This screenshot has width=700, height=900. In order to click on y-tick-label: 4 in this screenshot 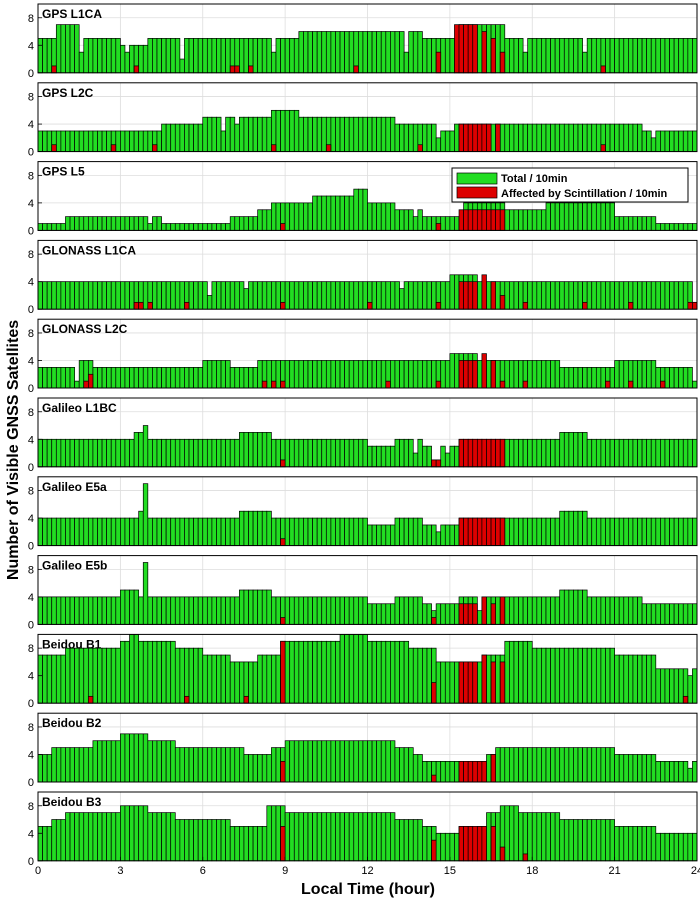, I will do `click(31, 598)`.